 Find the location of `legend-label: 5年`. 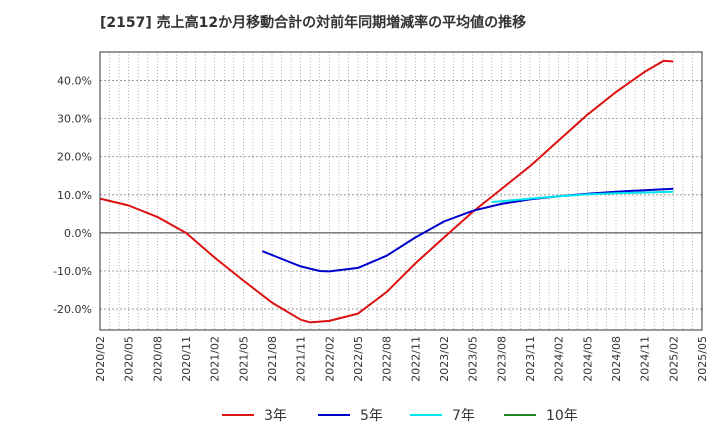

legend-label: 5年 is located at coordinates (371, 416).